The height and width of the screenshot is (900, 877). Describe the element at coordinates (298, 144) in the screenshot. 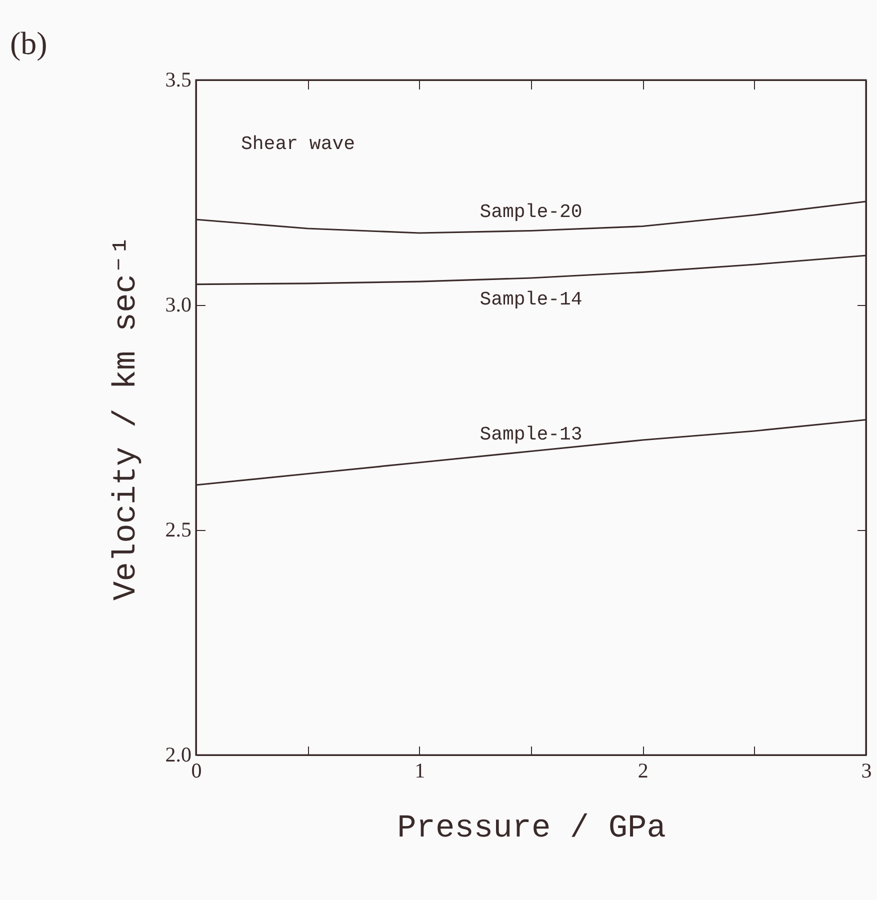

I see `annotation: Shear wave` at that location.